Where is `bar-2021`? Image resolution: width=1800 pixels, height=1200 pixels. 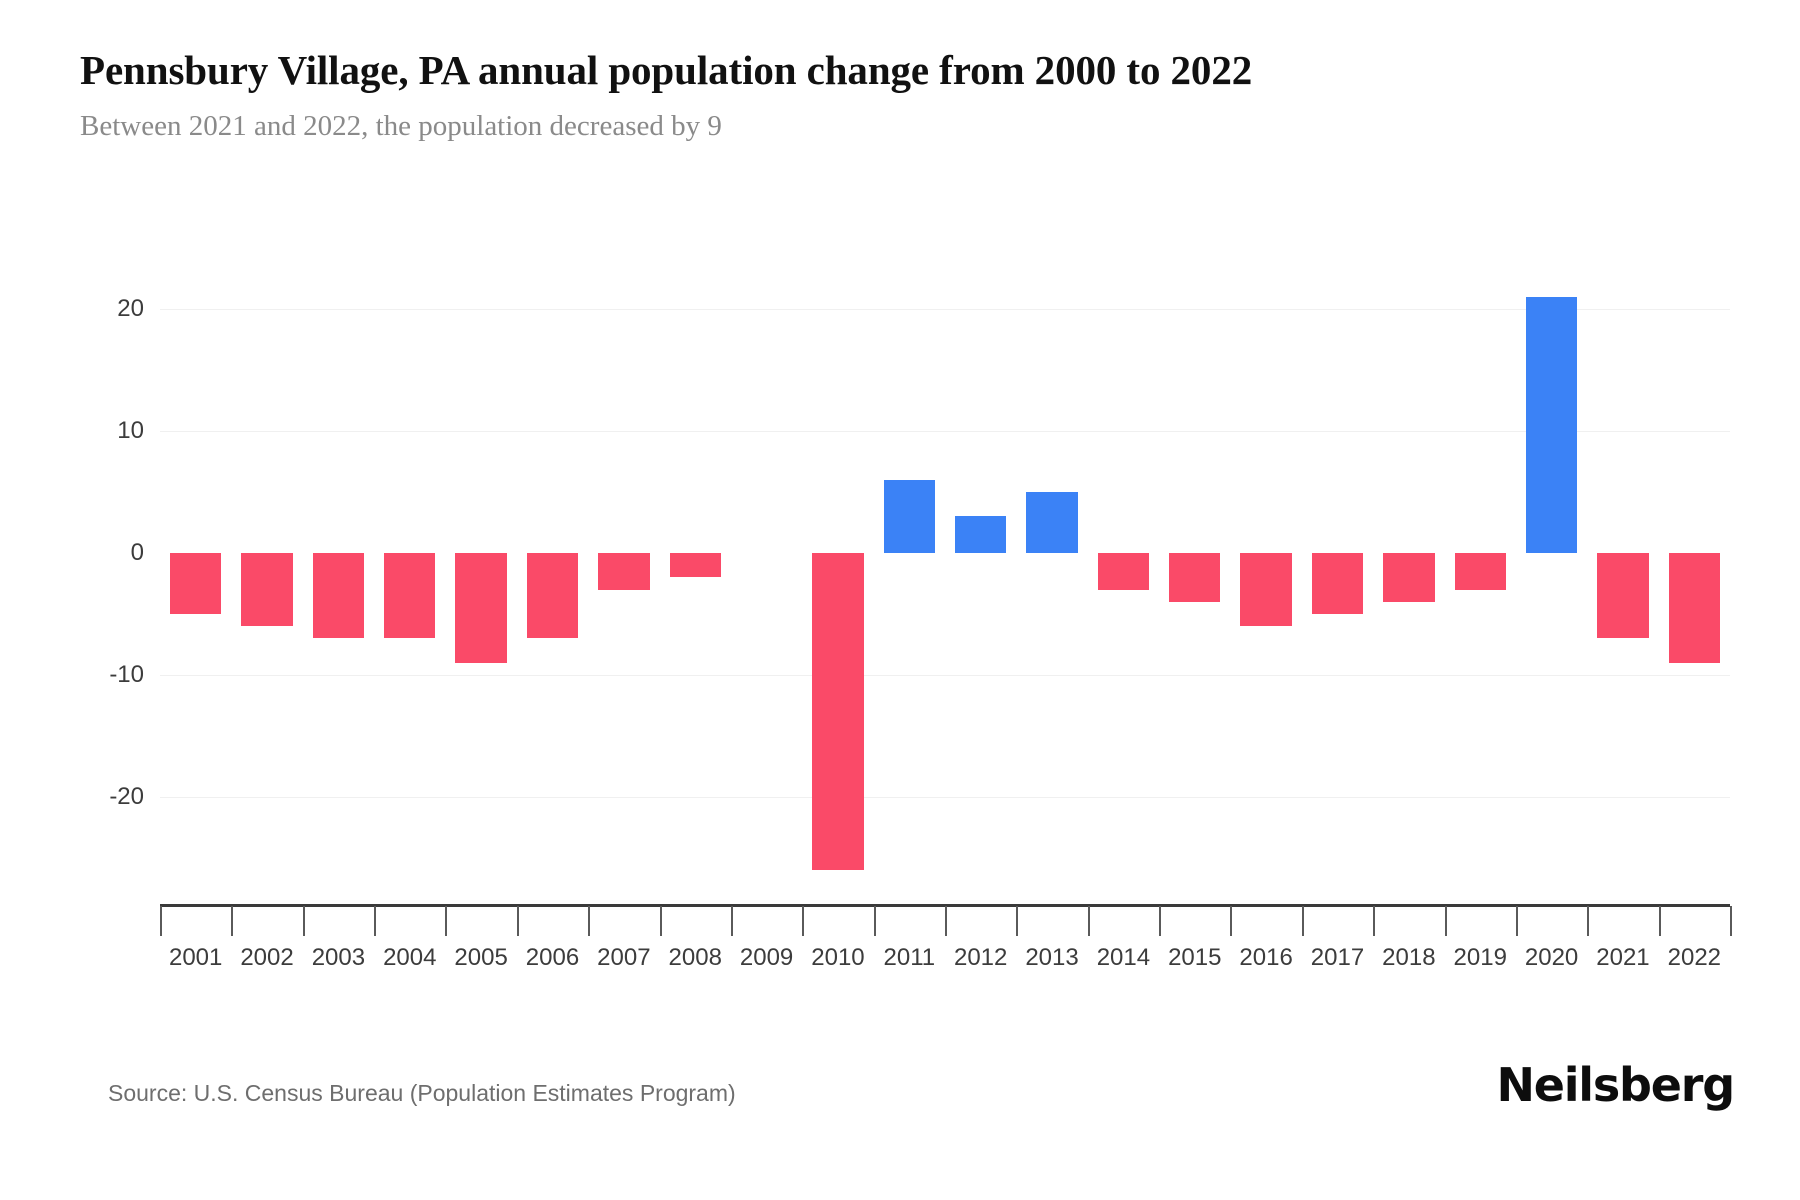 bar-2021 is located at coordinates (1623, 596).